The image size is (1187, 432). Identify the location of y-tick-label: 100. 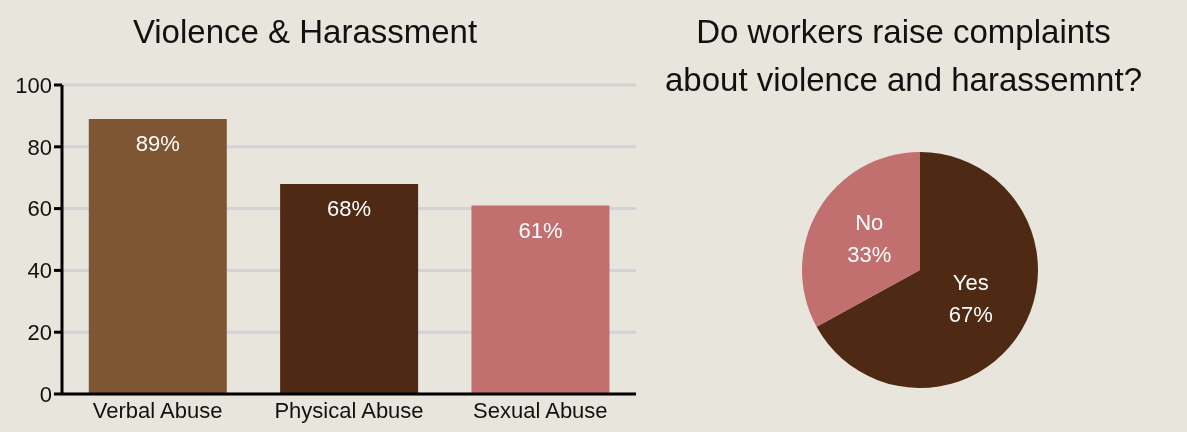
(33, 85).